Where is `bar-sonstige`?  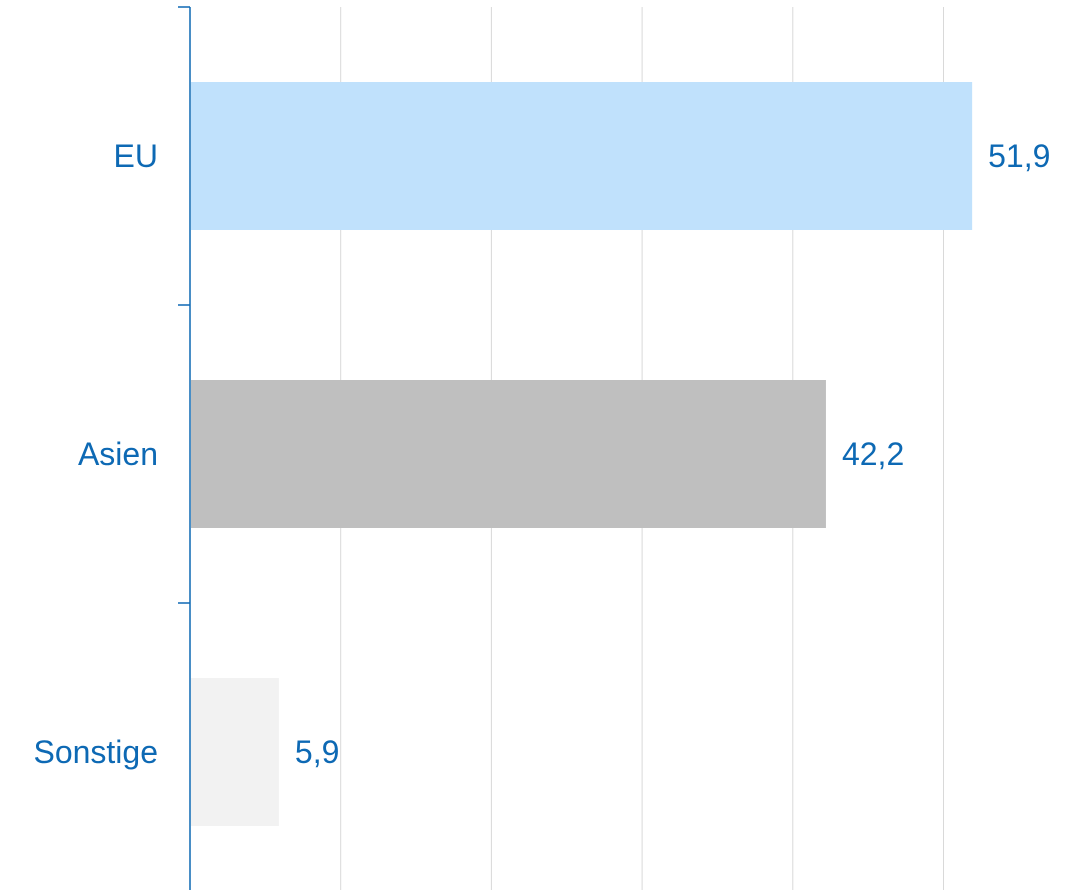 bar-sonstige is located at coordinates (235, 752).